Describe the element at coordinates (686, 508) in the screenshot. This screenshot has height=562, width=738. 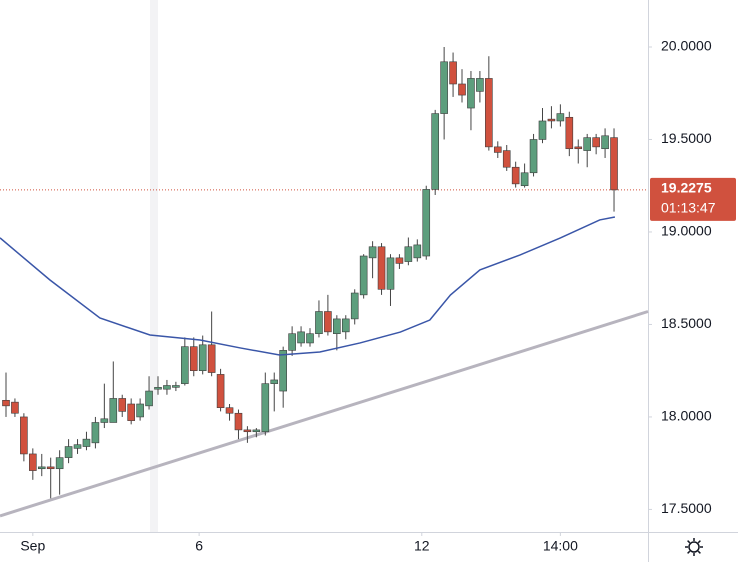
I see `y-tick-label: 17.5000` at that location.